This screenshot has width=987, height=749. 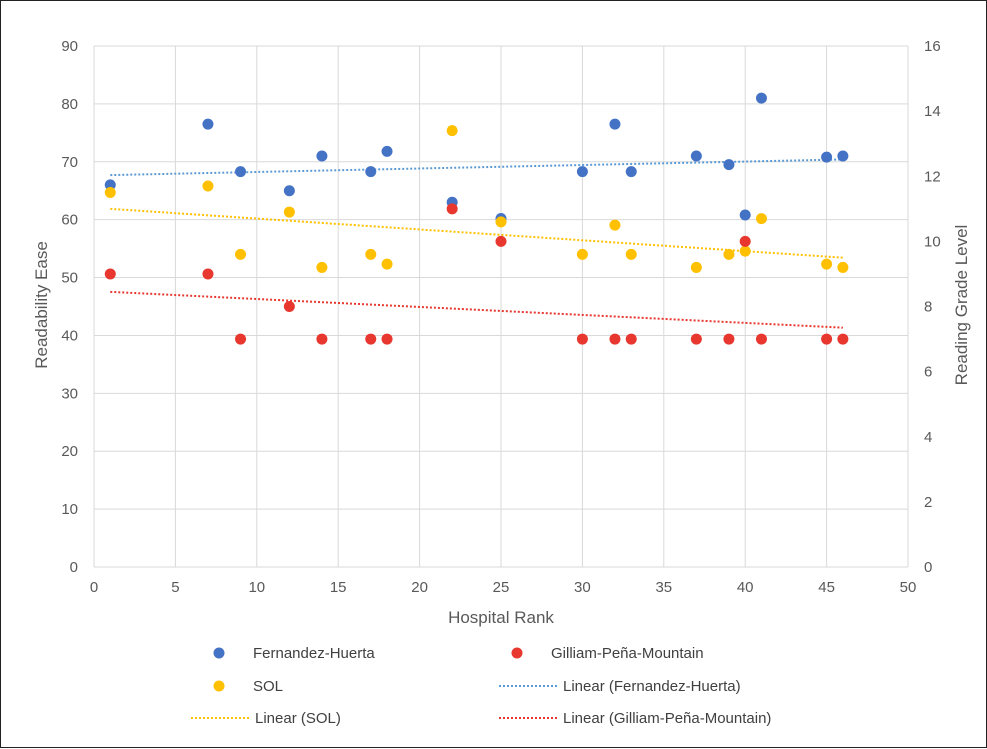 I want to click on legend-label: Linear (SOL), so click(x=298, y=718).